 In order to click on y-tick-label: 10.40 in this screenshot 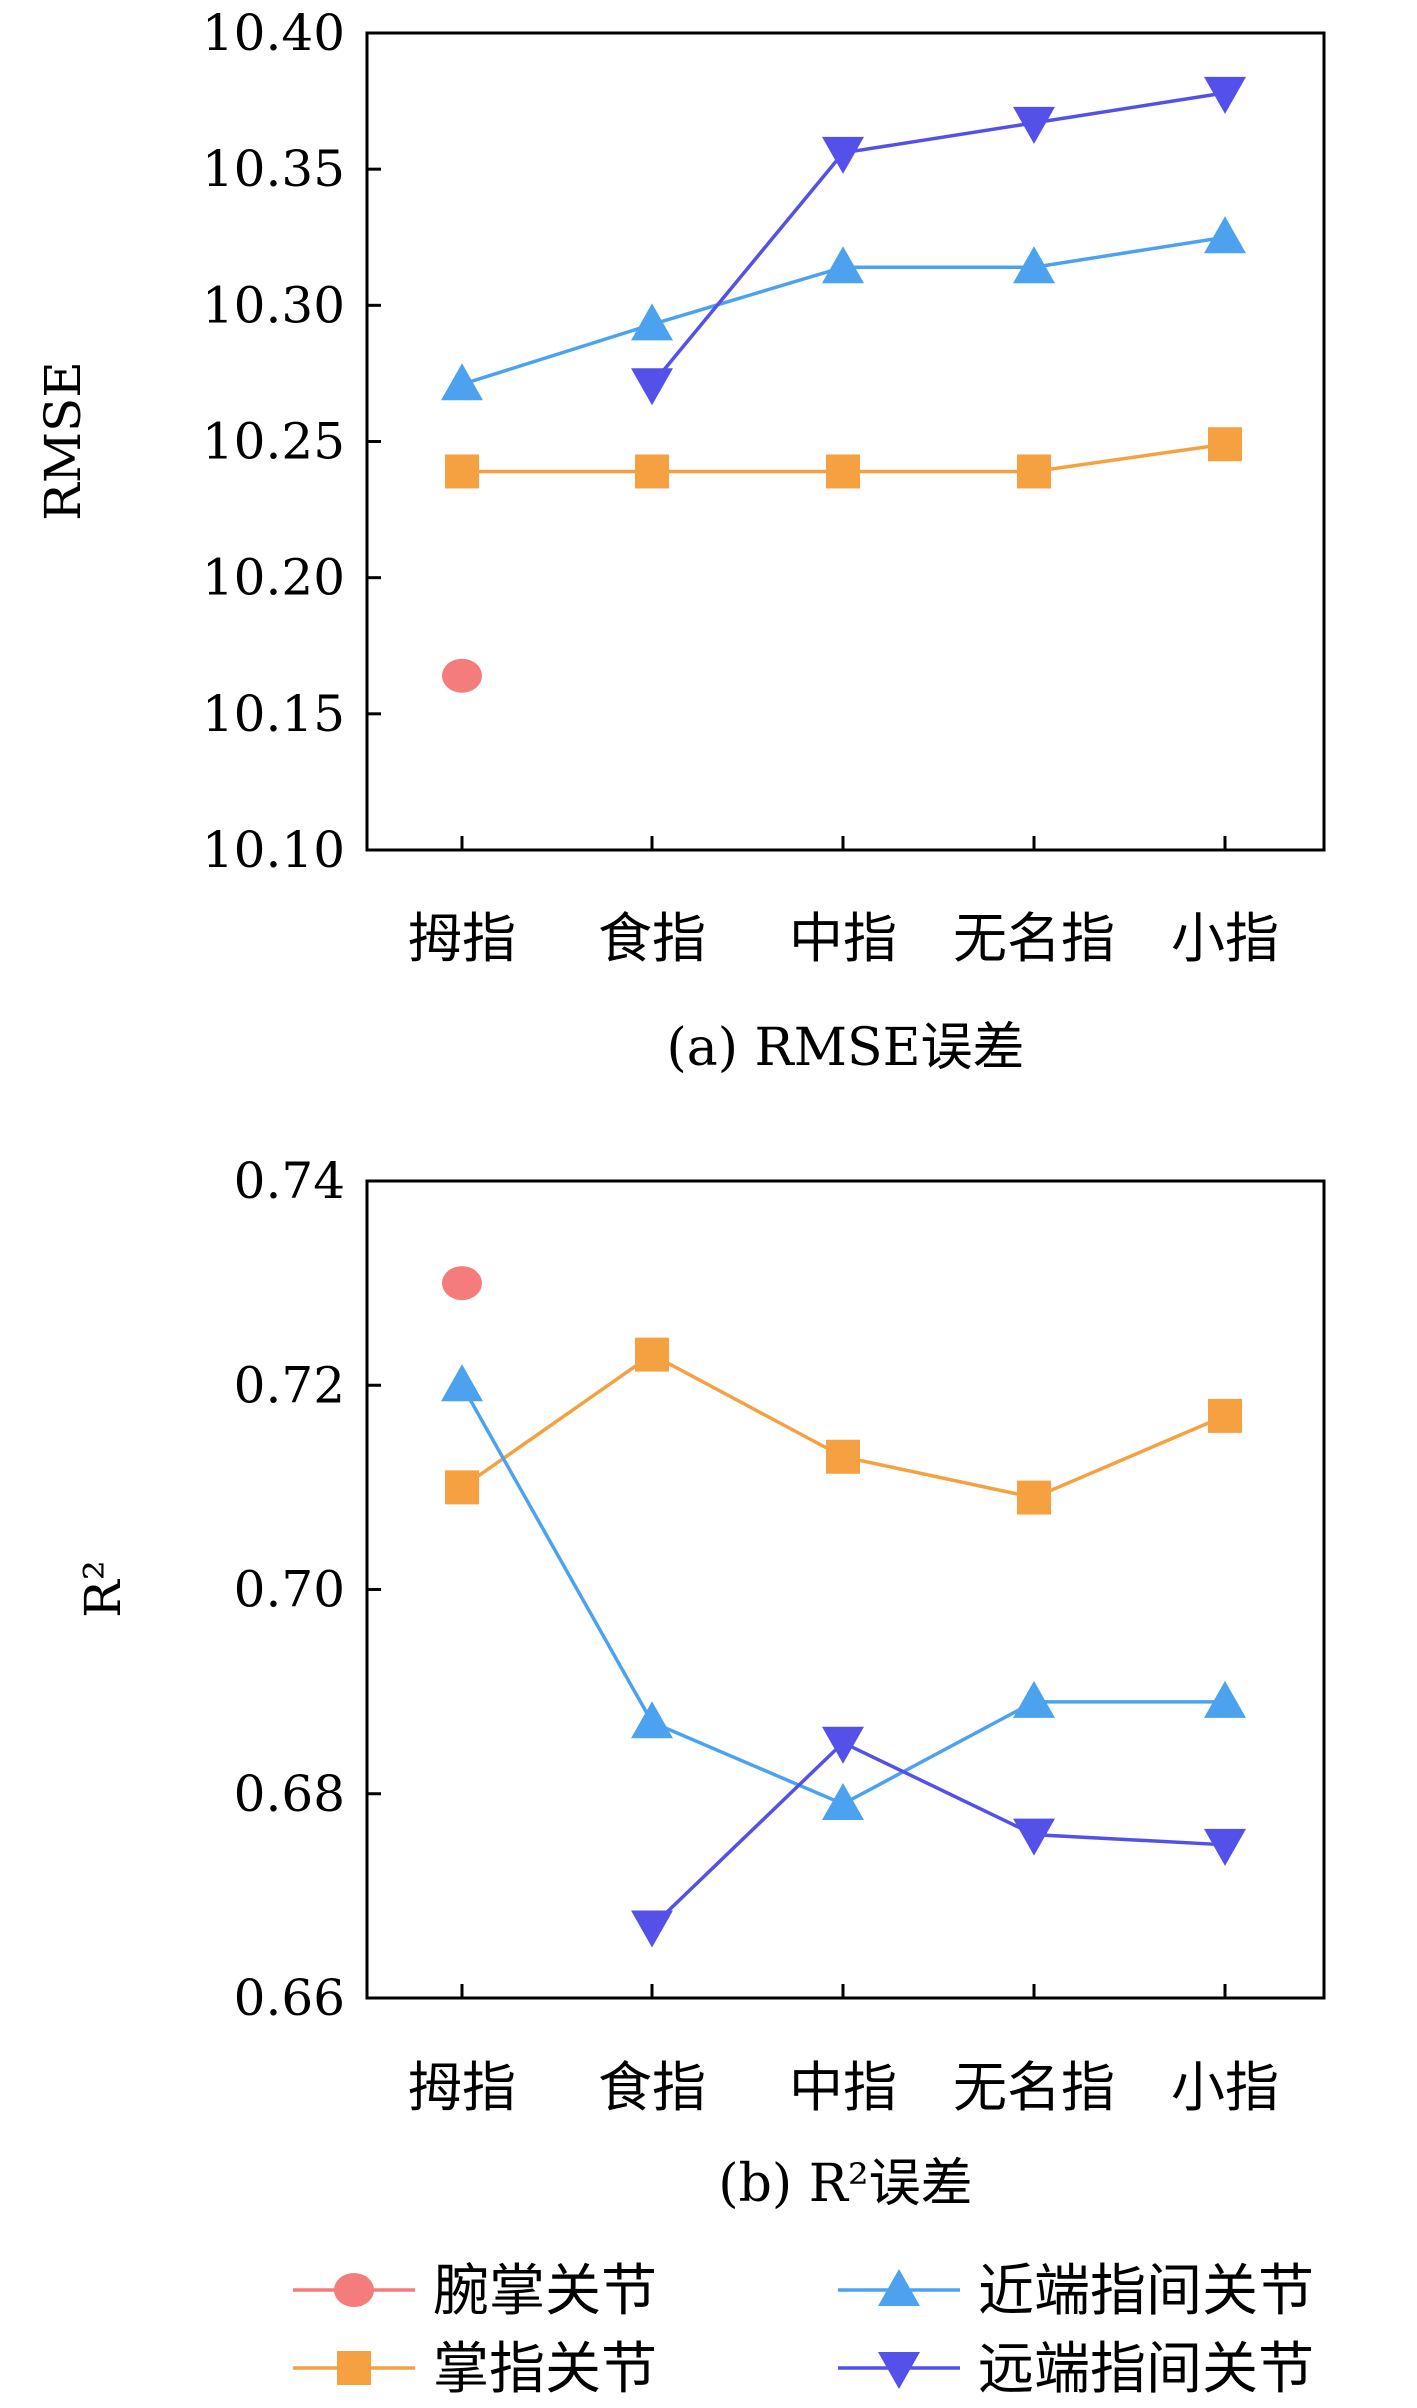, I will do `click(273, 33)`.